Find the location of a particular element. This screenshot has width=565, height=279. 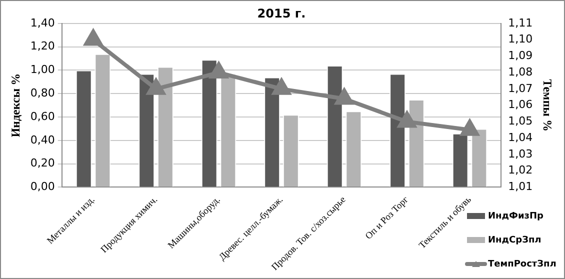

y-tick-label: 1,00 is located at coordinates (42, 69).